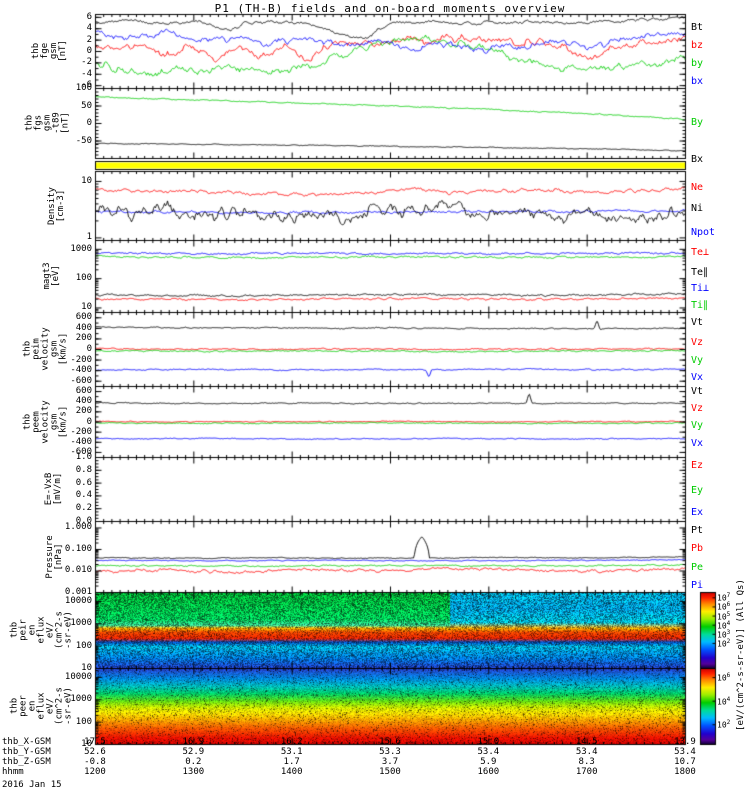 This screenshot has height=800, width=750. I want to click on bottom-row-value: 5.9, so click(488, 762).